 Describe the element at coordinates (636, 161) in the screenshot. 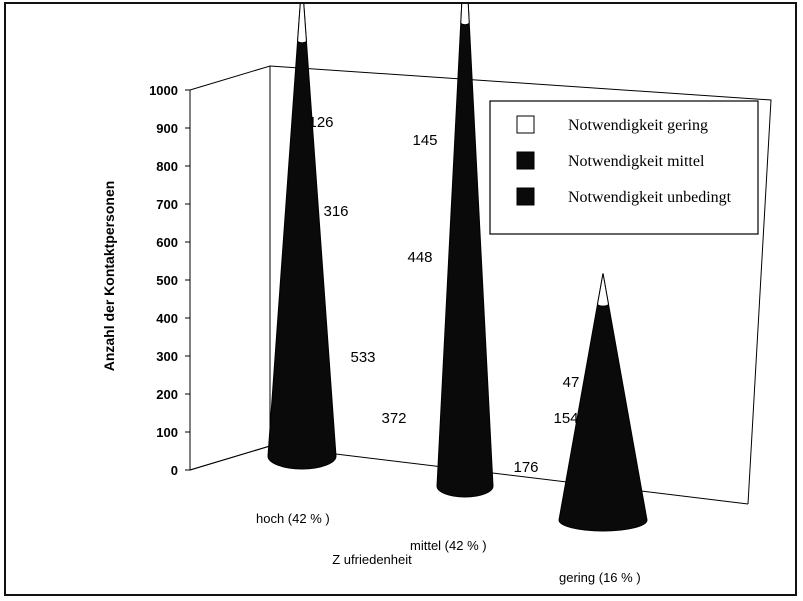

I see `legend-label: Notwendigkeit mittel` at that location.